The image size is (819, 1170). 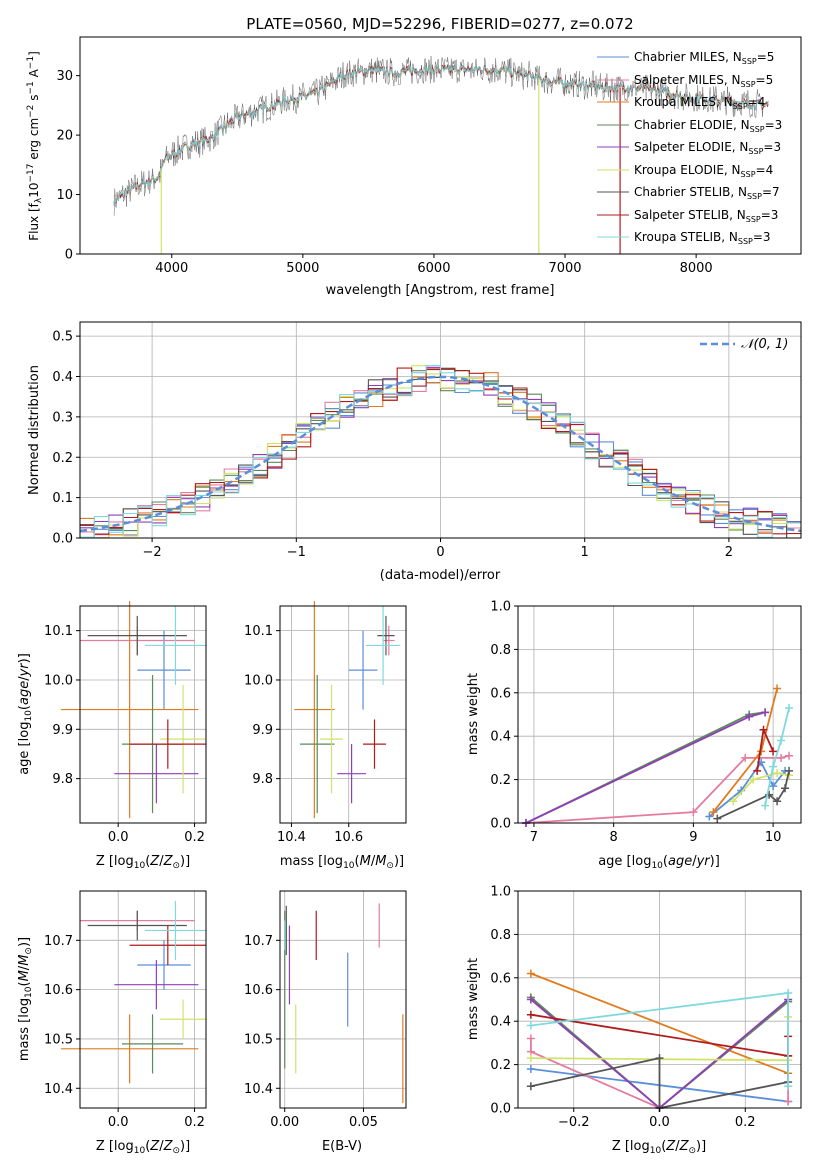 I want to click on y-tick-label: 0.5, so click(x=62, y=337).